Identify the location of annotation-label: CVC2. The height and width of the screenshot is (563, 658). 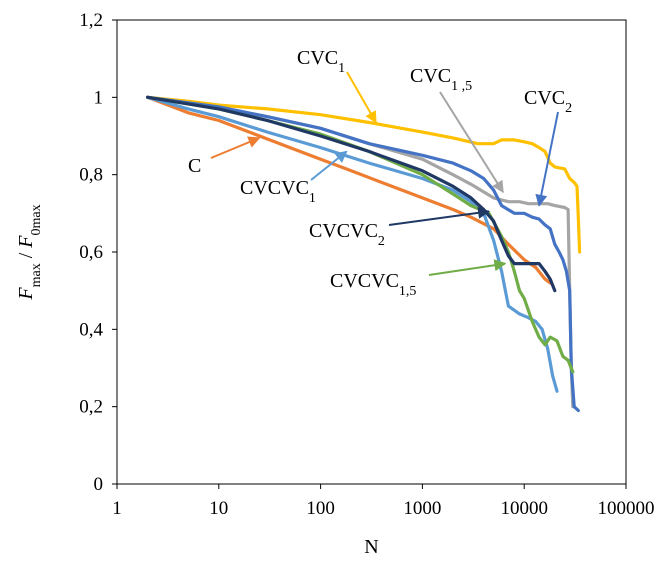
(548, 101).